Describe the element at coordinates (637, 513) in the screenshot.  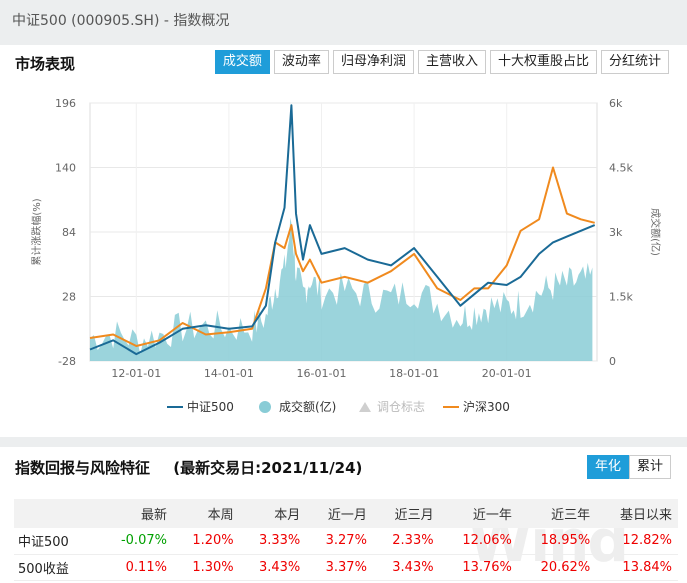
I see `column-header: 基日以来` at that location.